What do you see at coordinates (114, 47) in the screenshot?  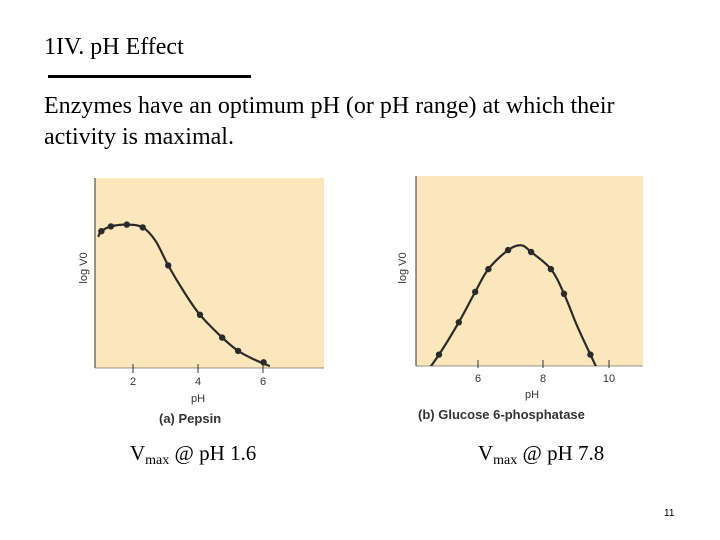 I see `slide-title: 1IV. pH Effect` at bounding box center [114, 47].